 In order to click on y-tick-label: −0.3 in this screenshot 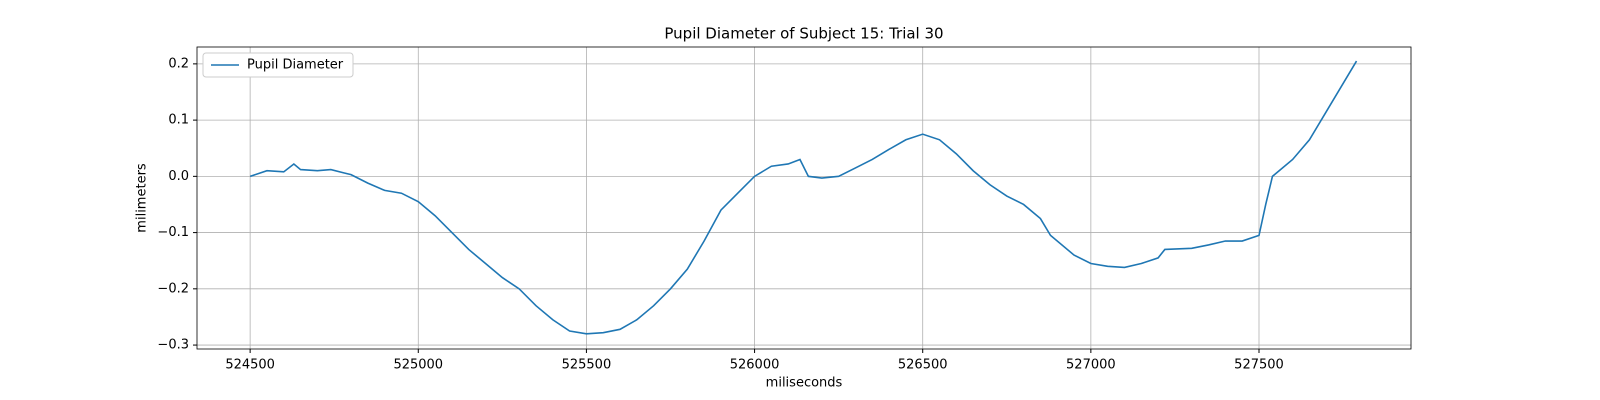, I will do `click(173, 345)`.